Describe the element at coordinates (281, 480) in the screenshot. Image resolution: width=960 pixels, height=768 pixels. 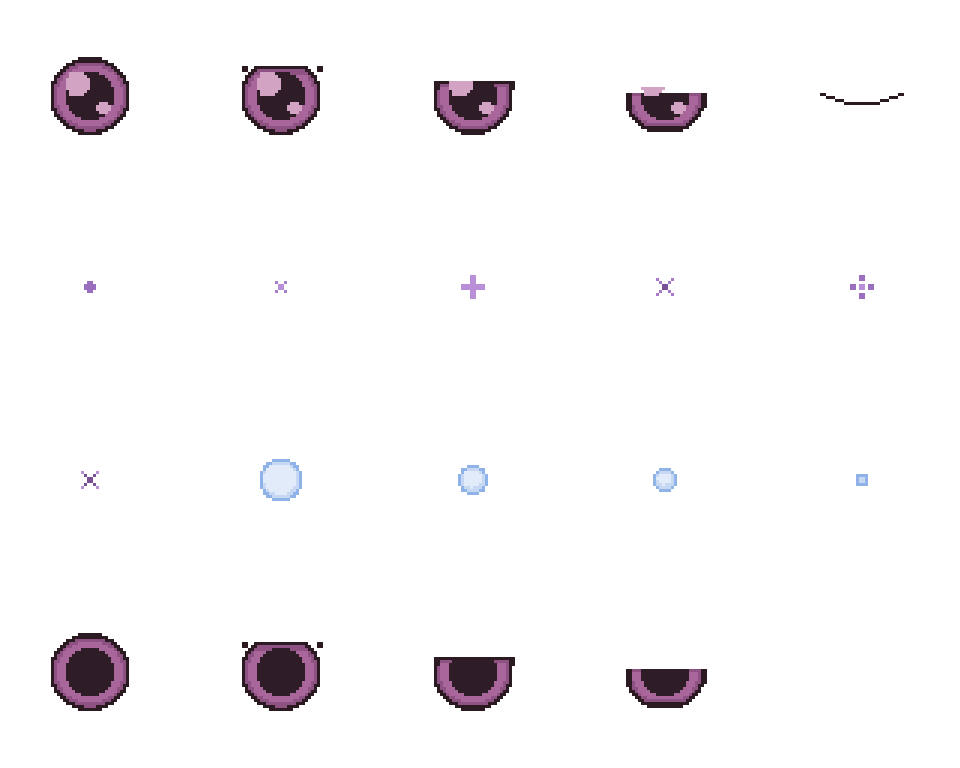
I see `bubble-large` at that location.